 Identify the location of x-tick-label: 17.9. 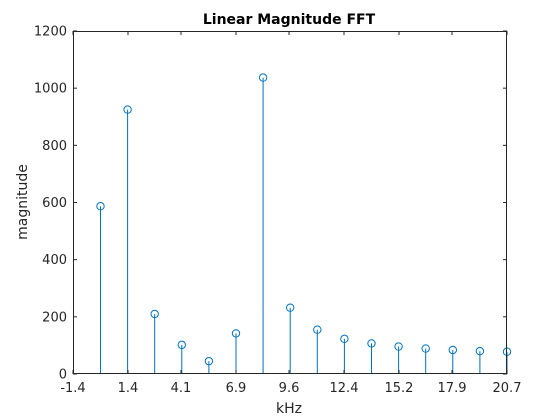
(452, 388).